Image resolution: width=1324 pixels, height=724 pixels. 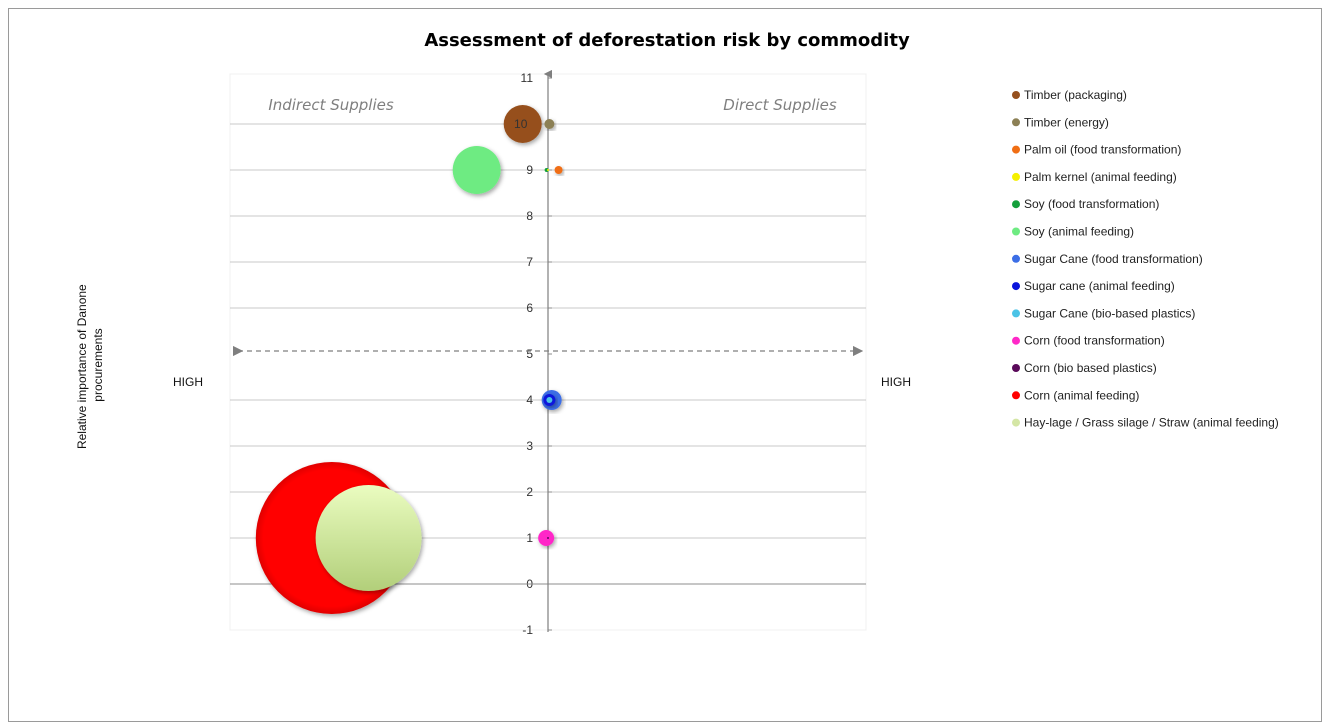 I want to click on bubble-timber-energy, so click(x=549, y=124).